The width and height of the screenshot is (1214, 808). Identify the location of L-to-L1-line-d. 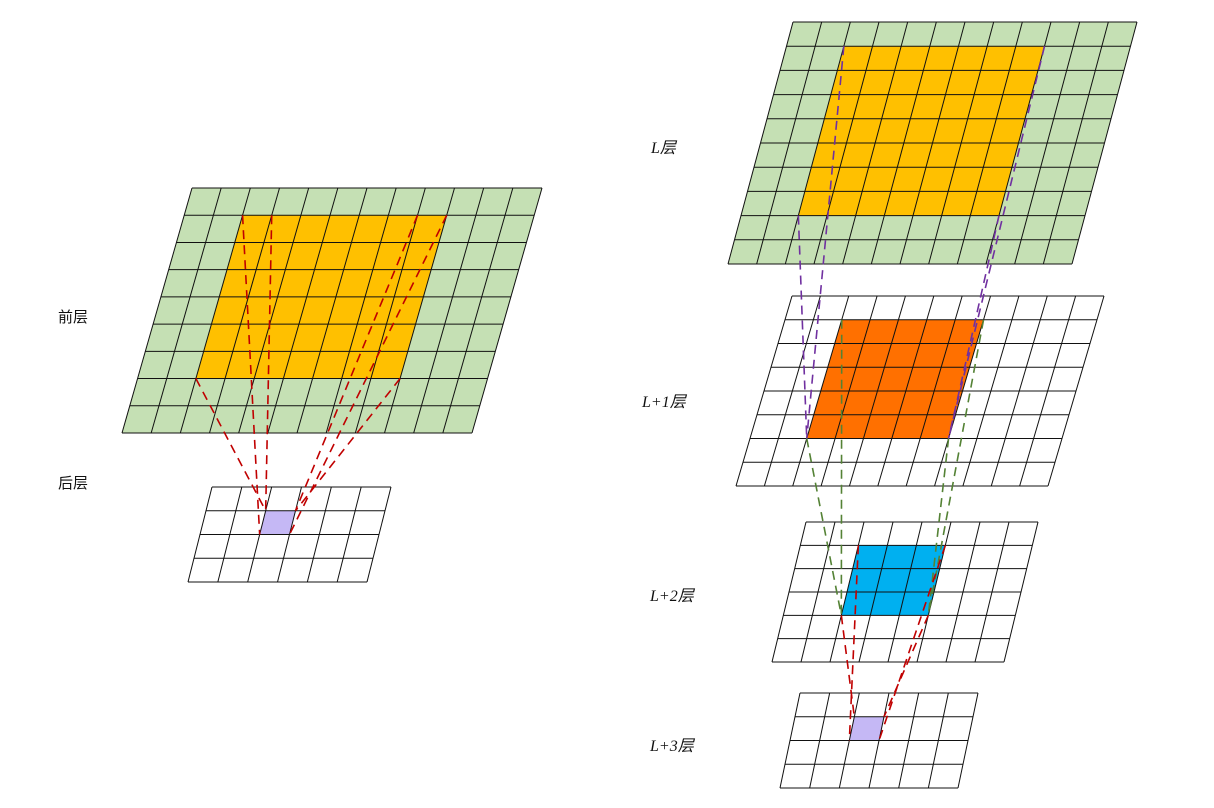
(973, 327).